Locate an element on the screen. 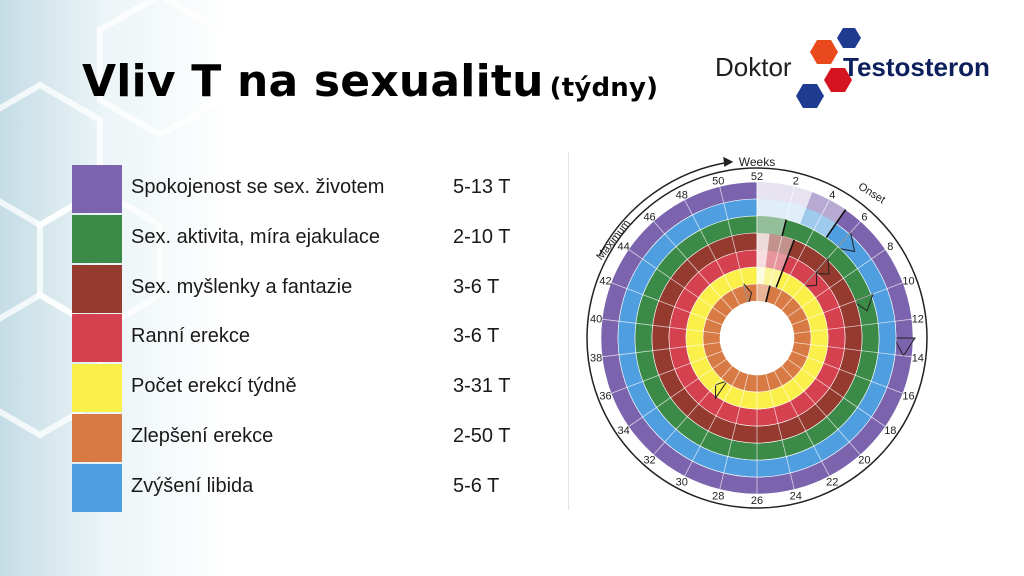 This screenshot has width=1024, height=576. week-tick-label: 6 is located at coordinates (864, 218).